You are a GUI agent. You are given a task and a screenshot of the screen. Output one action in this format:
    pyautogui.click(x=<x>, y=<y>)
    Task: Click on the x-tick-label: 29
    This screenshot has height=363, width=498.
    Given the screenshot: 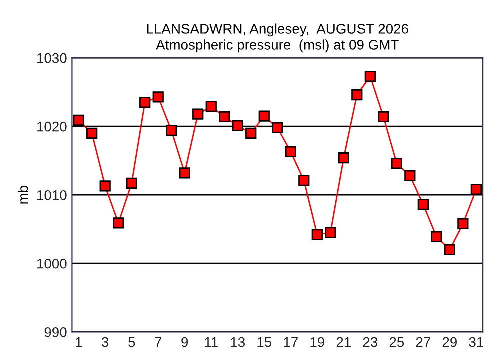 What is the action you would take?
    pyautogui.click(x=449, y=342)
    